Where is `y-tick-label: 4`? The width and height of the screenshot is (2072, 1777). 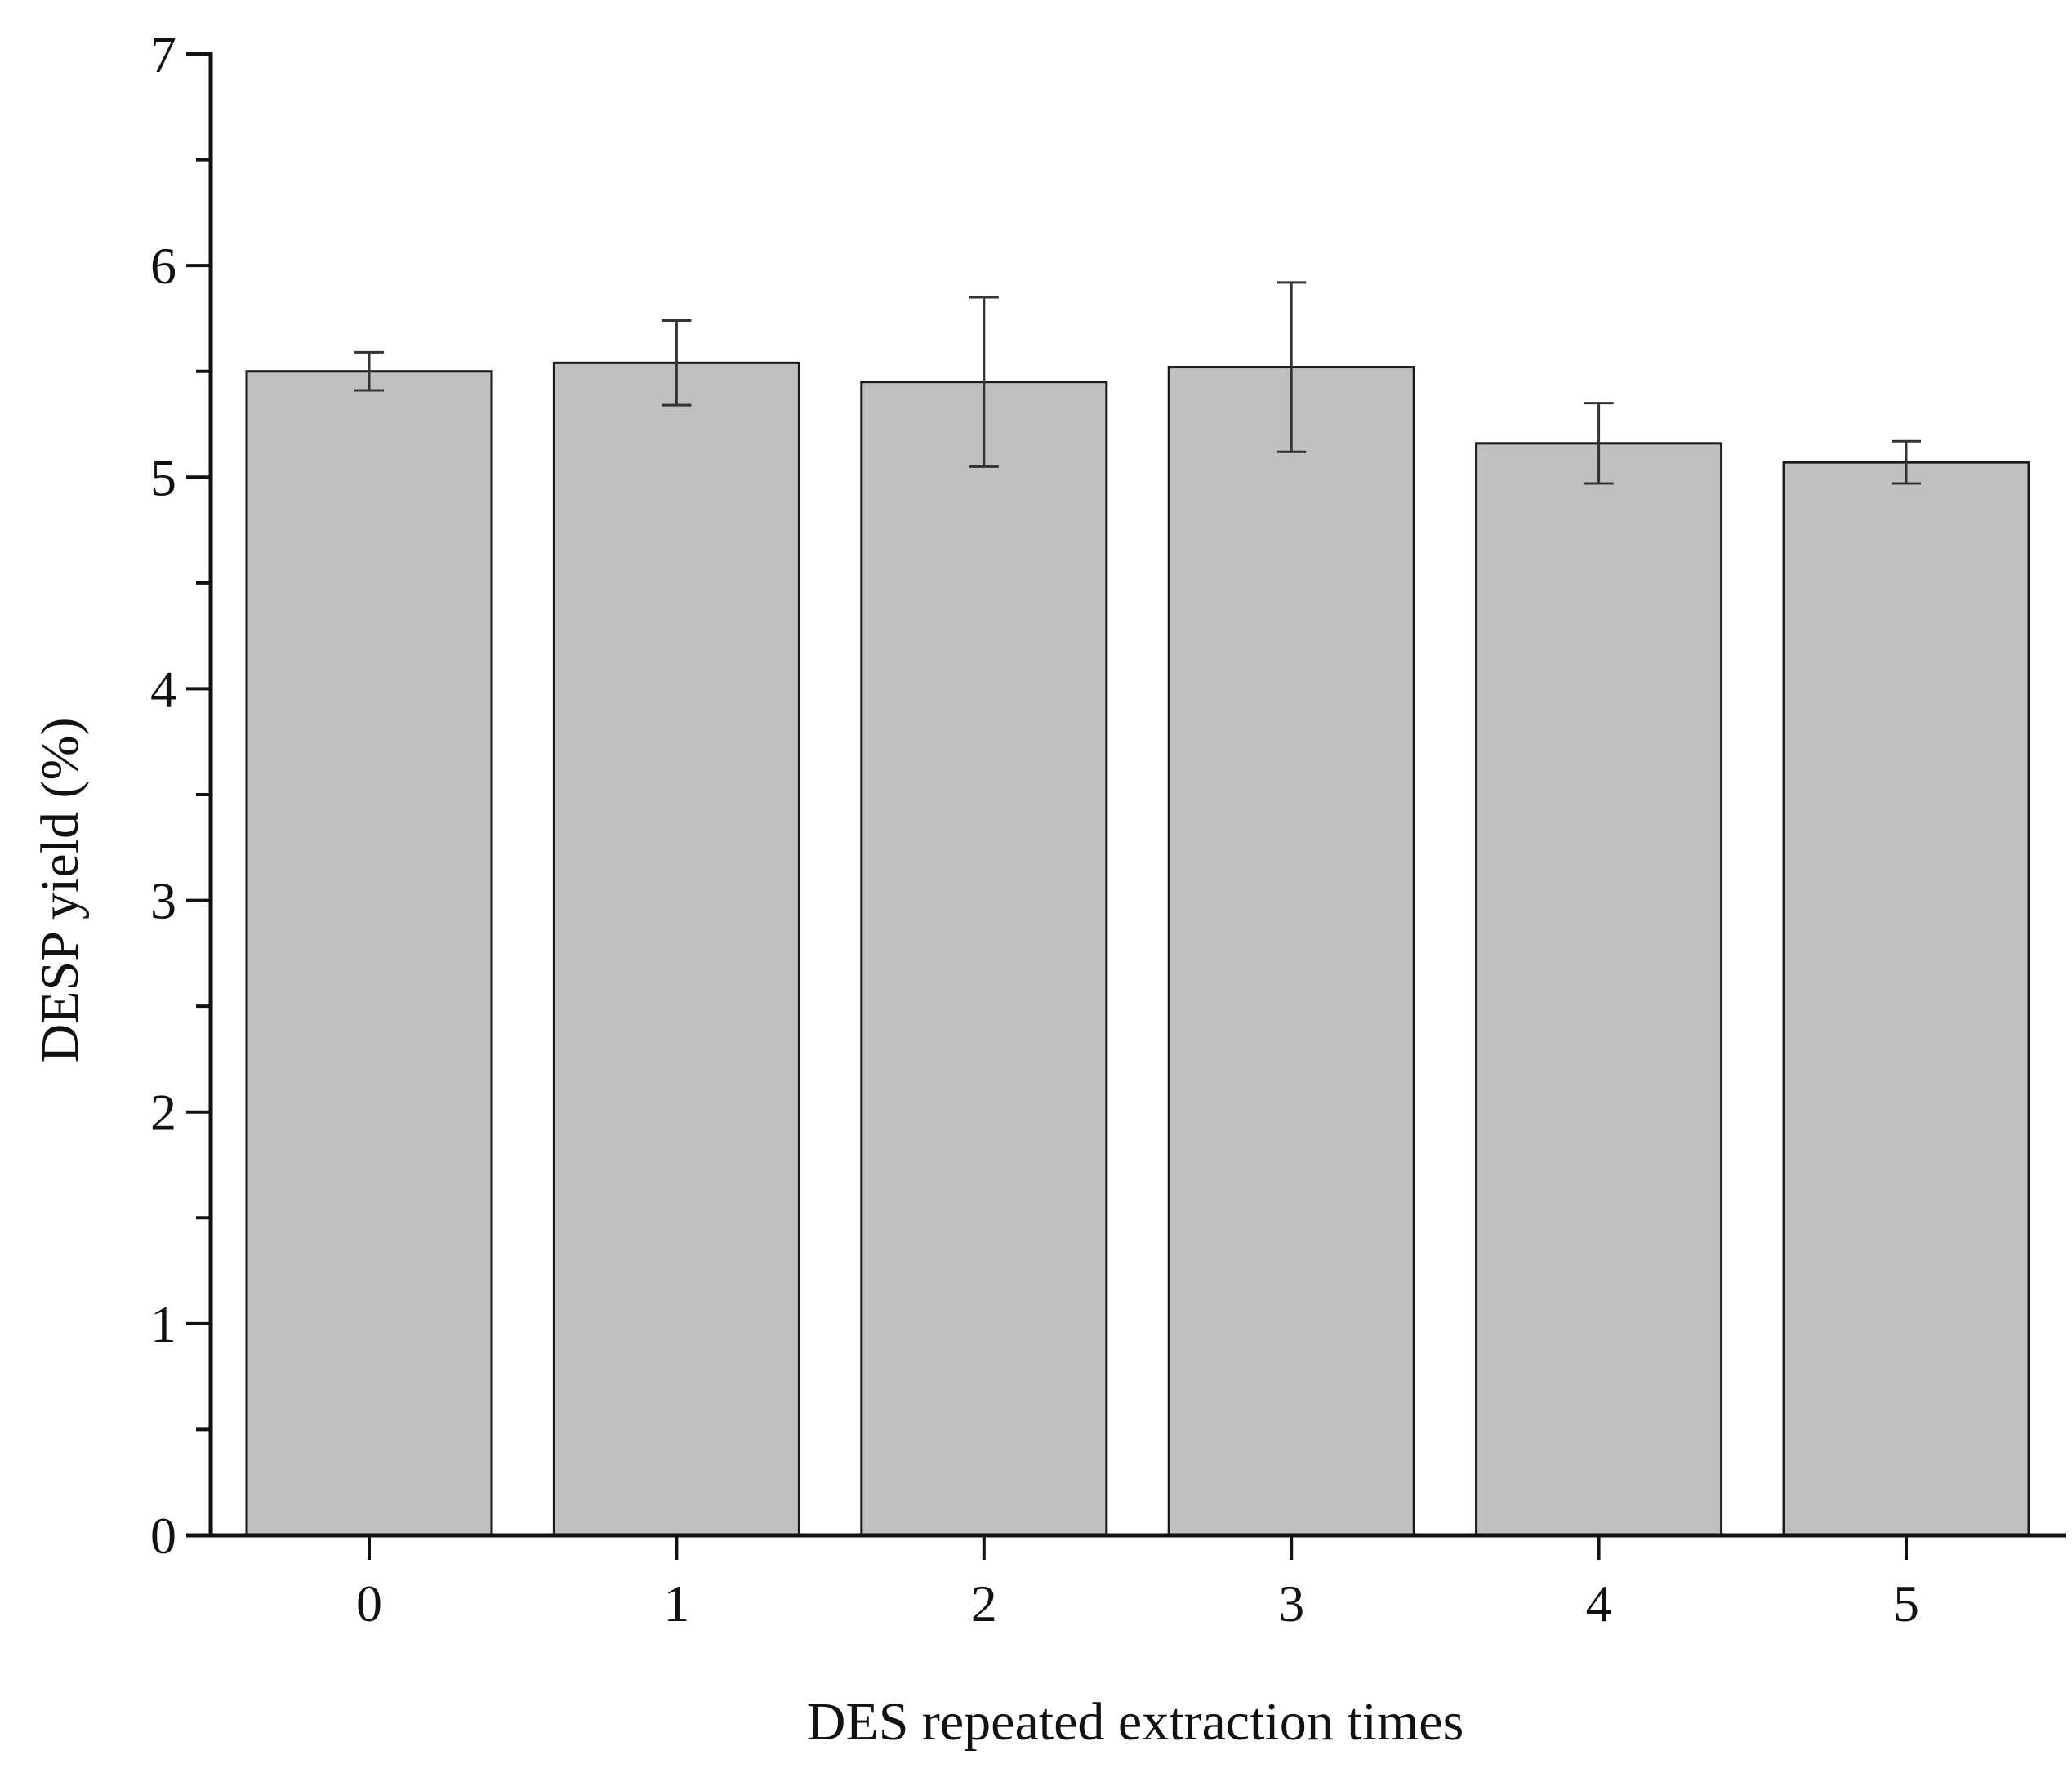 y-tick-label: 4 is located at coordinates (163, 689).